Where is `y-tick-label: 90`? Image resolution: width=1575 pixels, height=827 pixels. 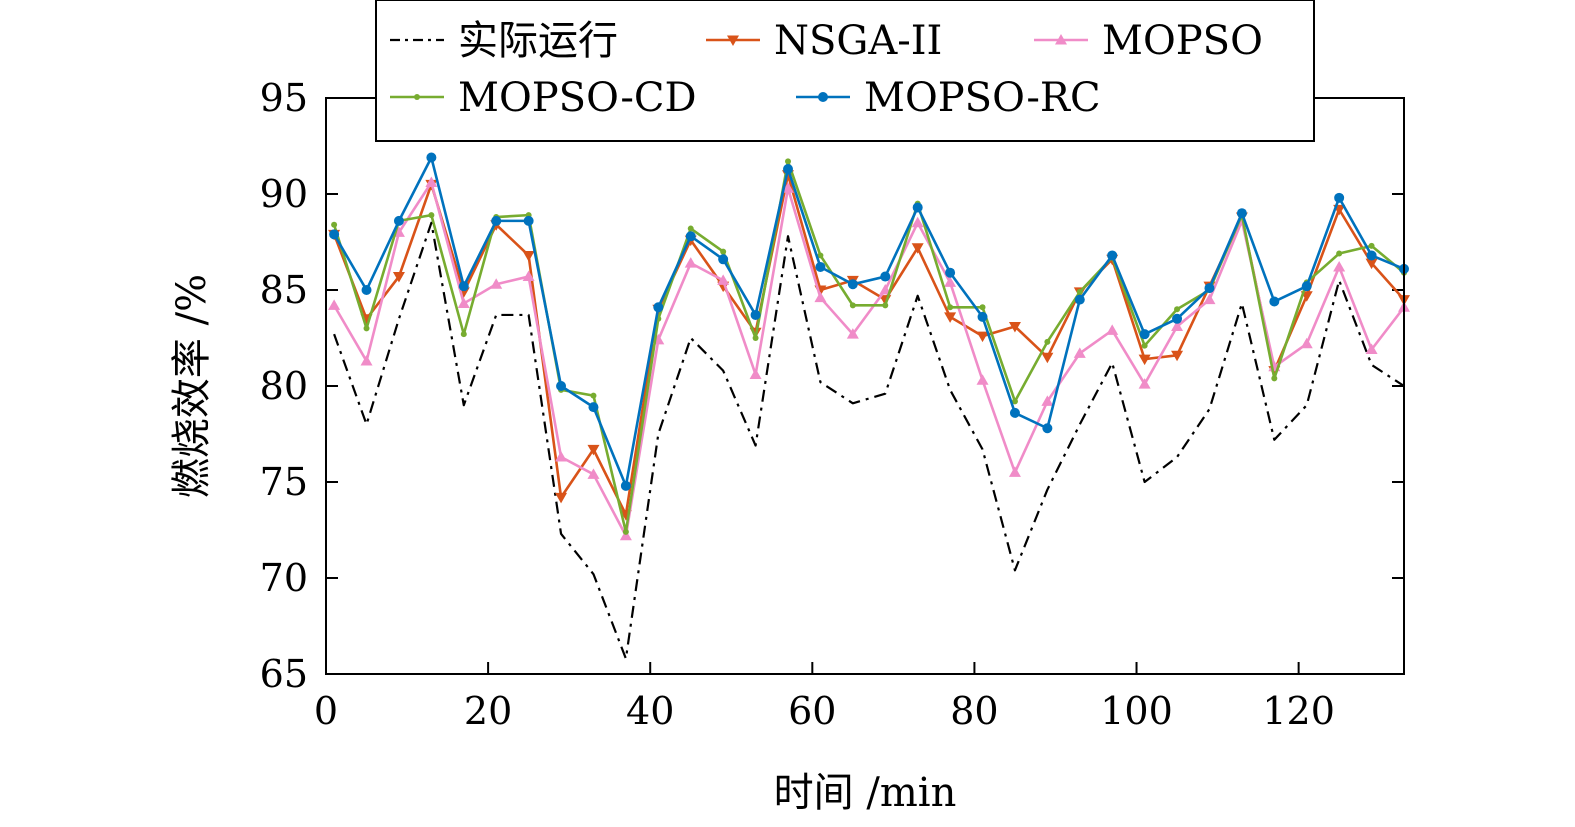
y-tick-label: 90 is located at coordinates (284, 194).